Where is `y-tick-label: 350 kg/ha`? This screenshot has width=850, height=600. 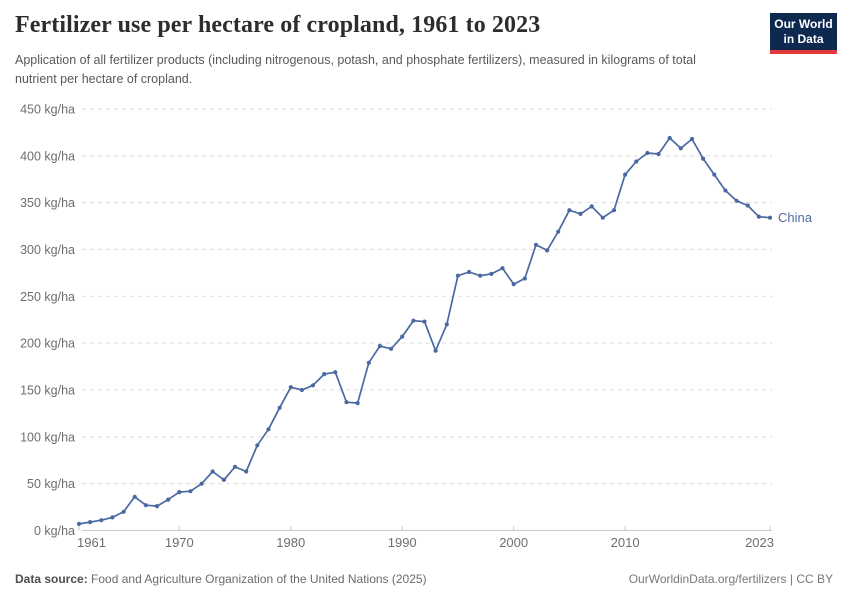 y-tick-label: 350 kg/ha is located at coordinates (47, 203).